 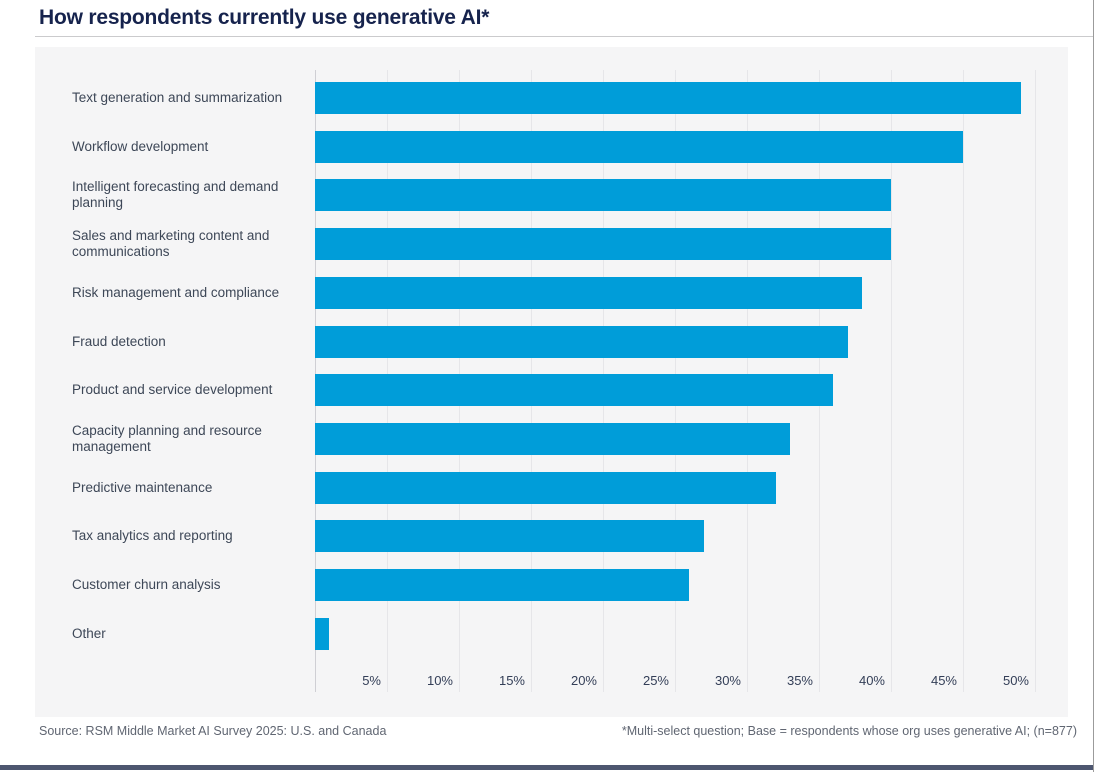 I want to click on category-label: Tax analytics and reporting, so click(x=152, y=536).